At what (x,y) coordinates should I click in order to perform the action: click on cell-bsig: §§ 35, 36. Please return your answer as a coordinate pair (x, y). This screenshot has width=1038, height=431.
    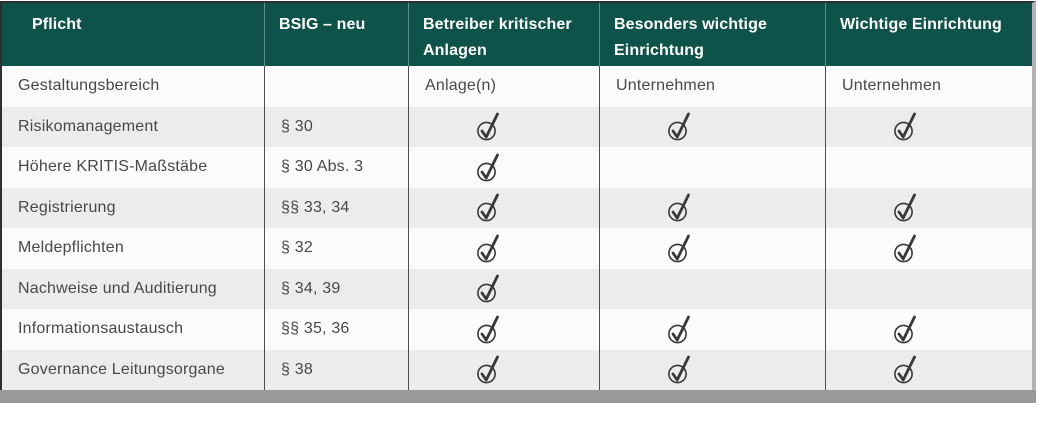
    Looking at the image, I should click on (336, 329).